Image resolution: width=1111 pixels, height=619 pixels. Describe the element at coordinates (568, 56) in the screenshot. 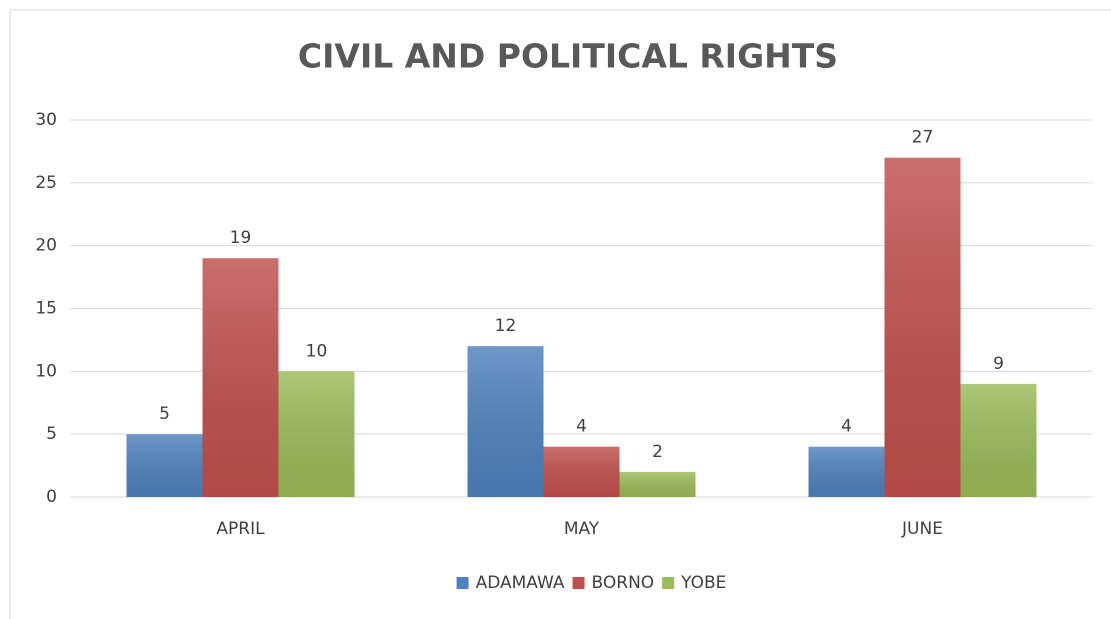

I see `chart-title: CIVIL AND POLITICAL RIGHTS` at that location.